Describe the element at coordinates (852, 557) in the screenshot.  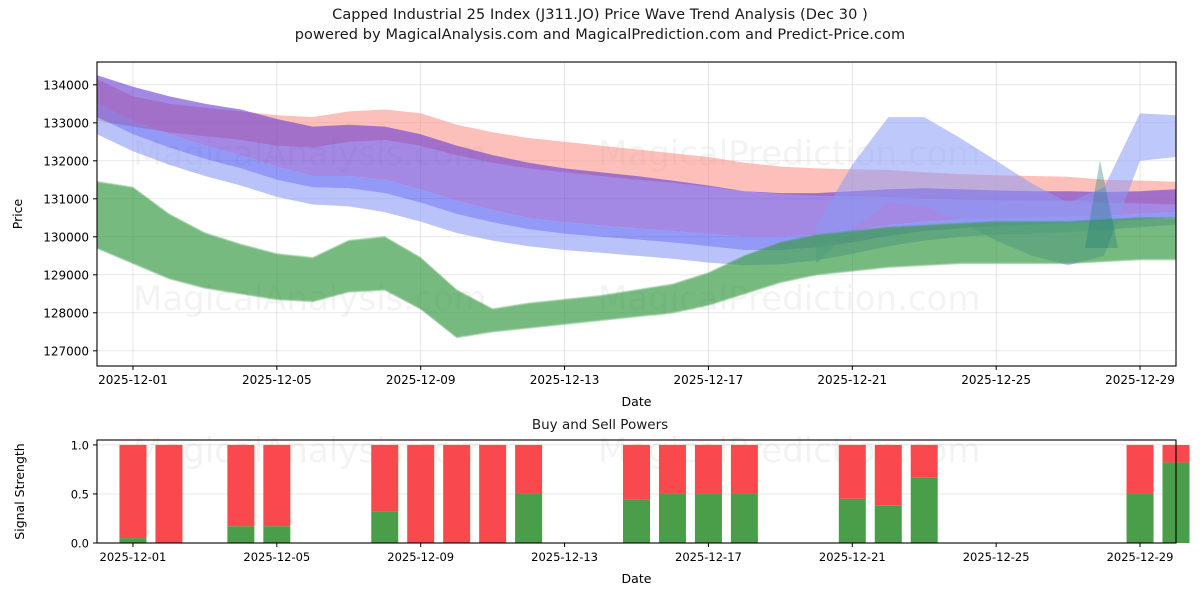
I see `bar-x-tick-label: 2025-12-21` at that location.